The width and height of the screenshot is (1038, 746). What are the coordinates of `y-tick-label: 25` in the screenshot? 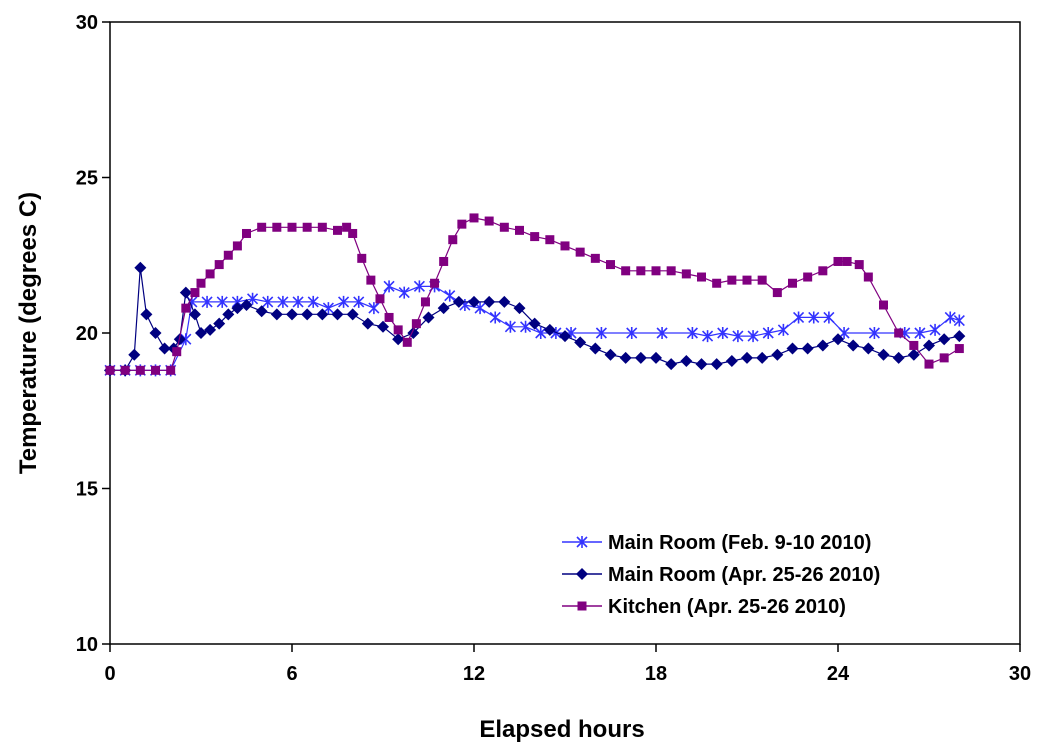 It's located at (87, 179).